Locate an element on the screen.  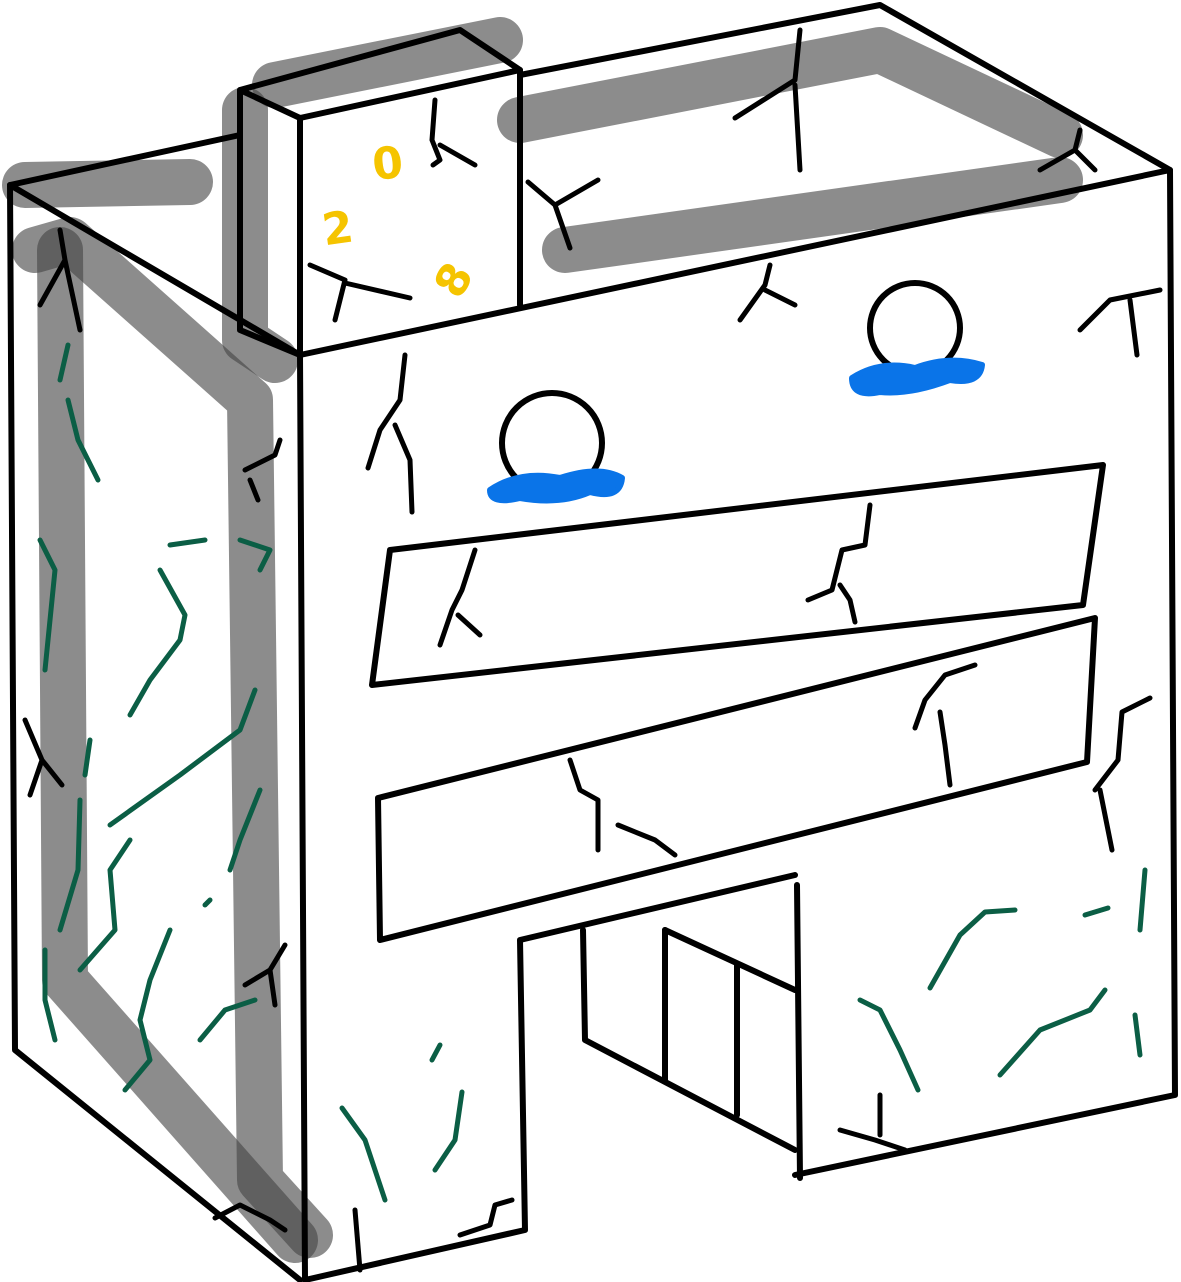
digit-zero: 0 is located at coordinates (388, 164).